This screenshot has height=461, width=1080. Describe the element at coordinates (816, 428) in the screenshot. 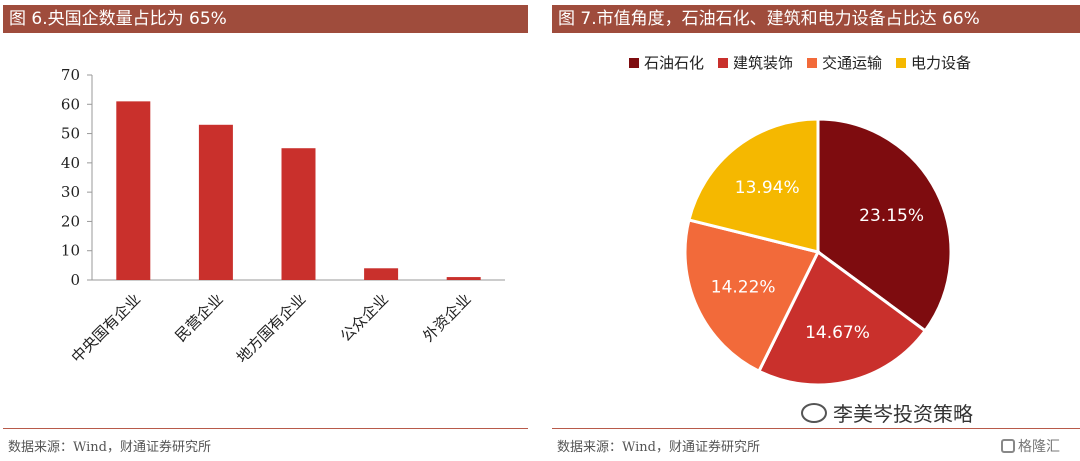

I see `right-footer-divider` at that location.